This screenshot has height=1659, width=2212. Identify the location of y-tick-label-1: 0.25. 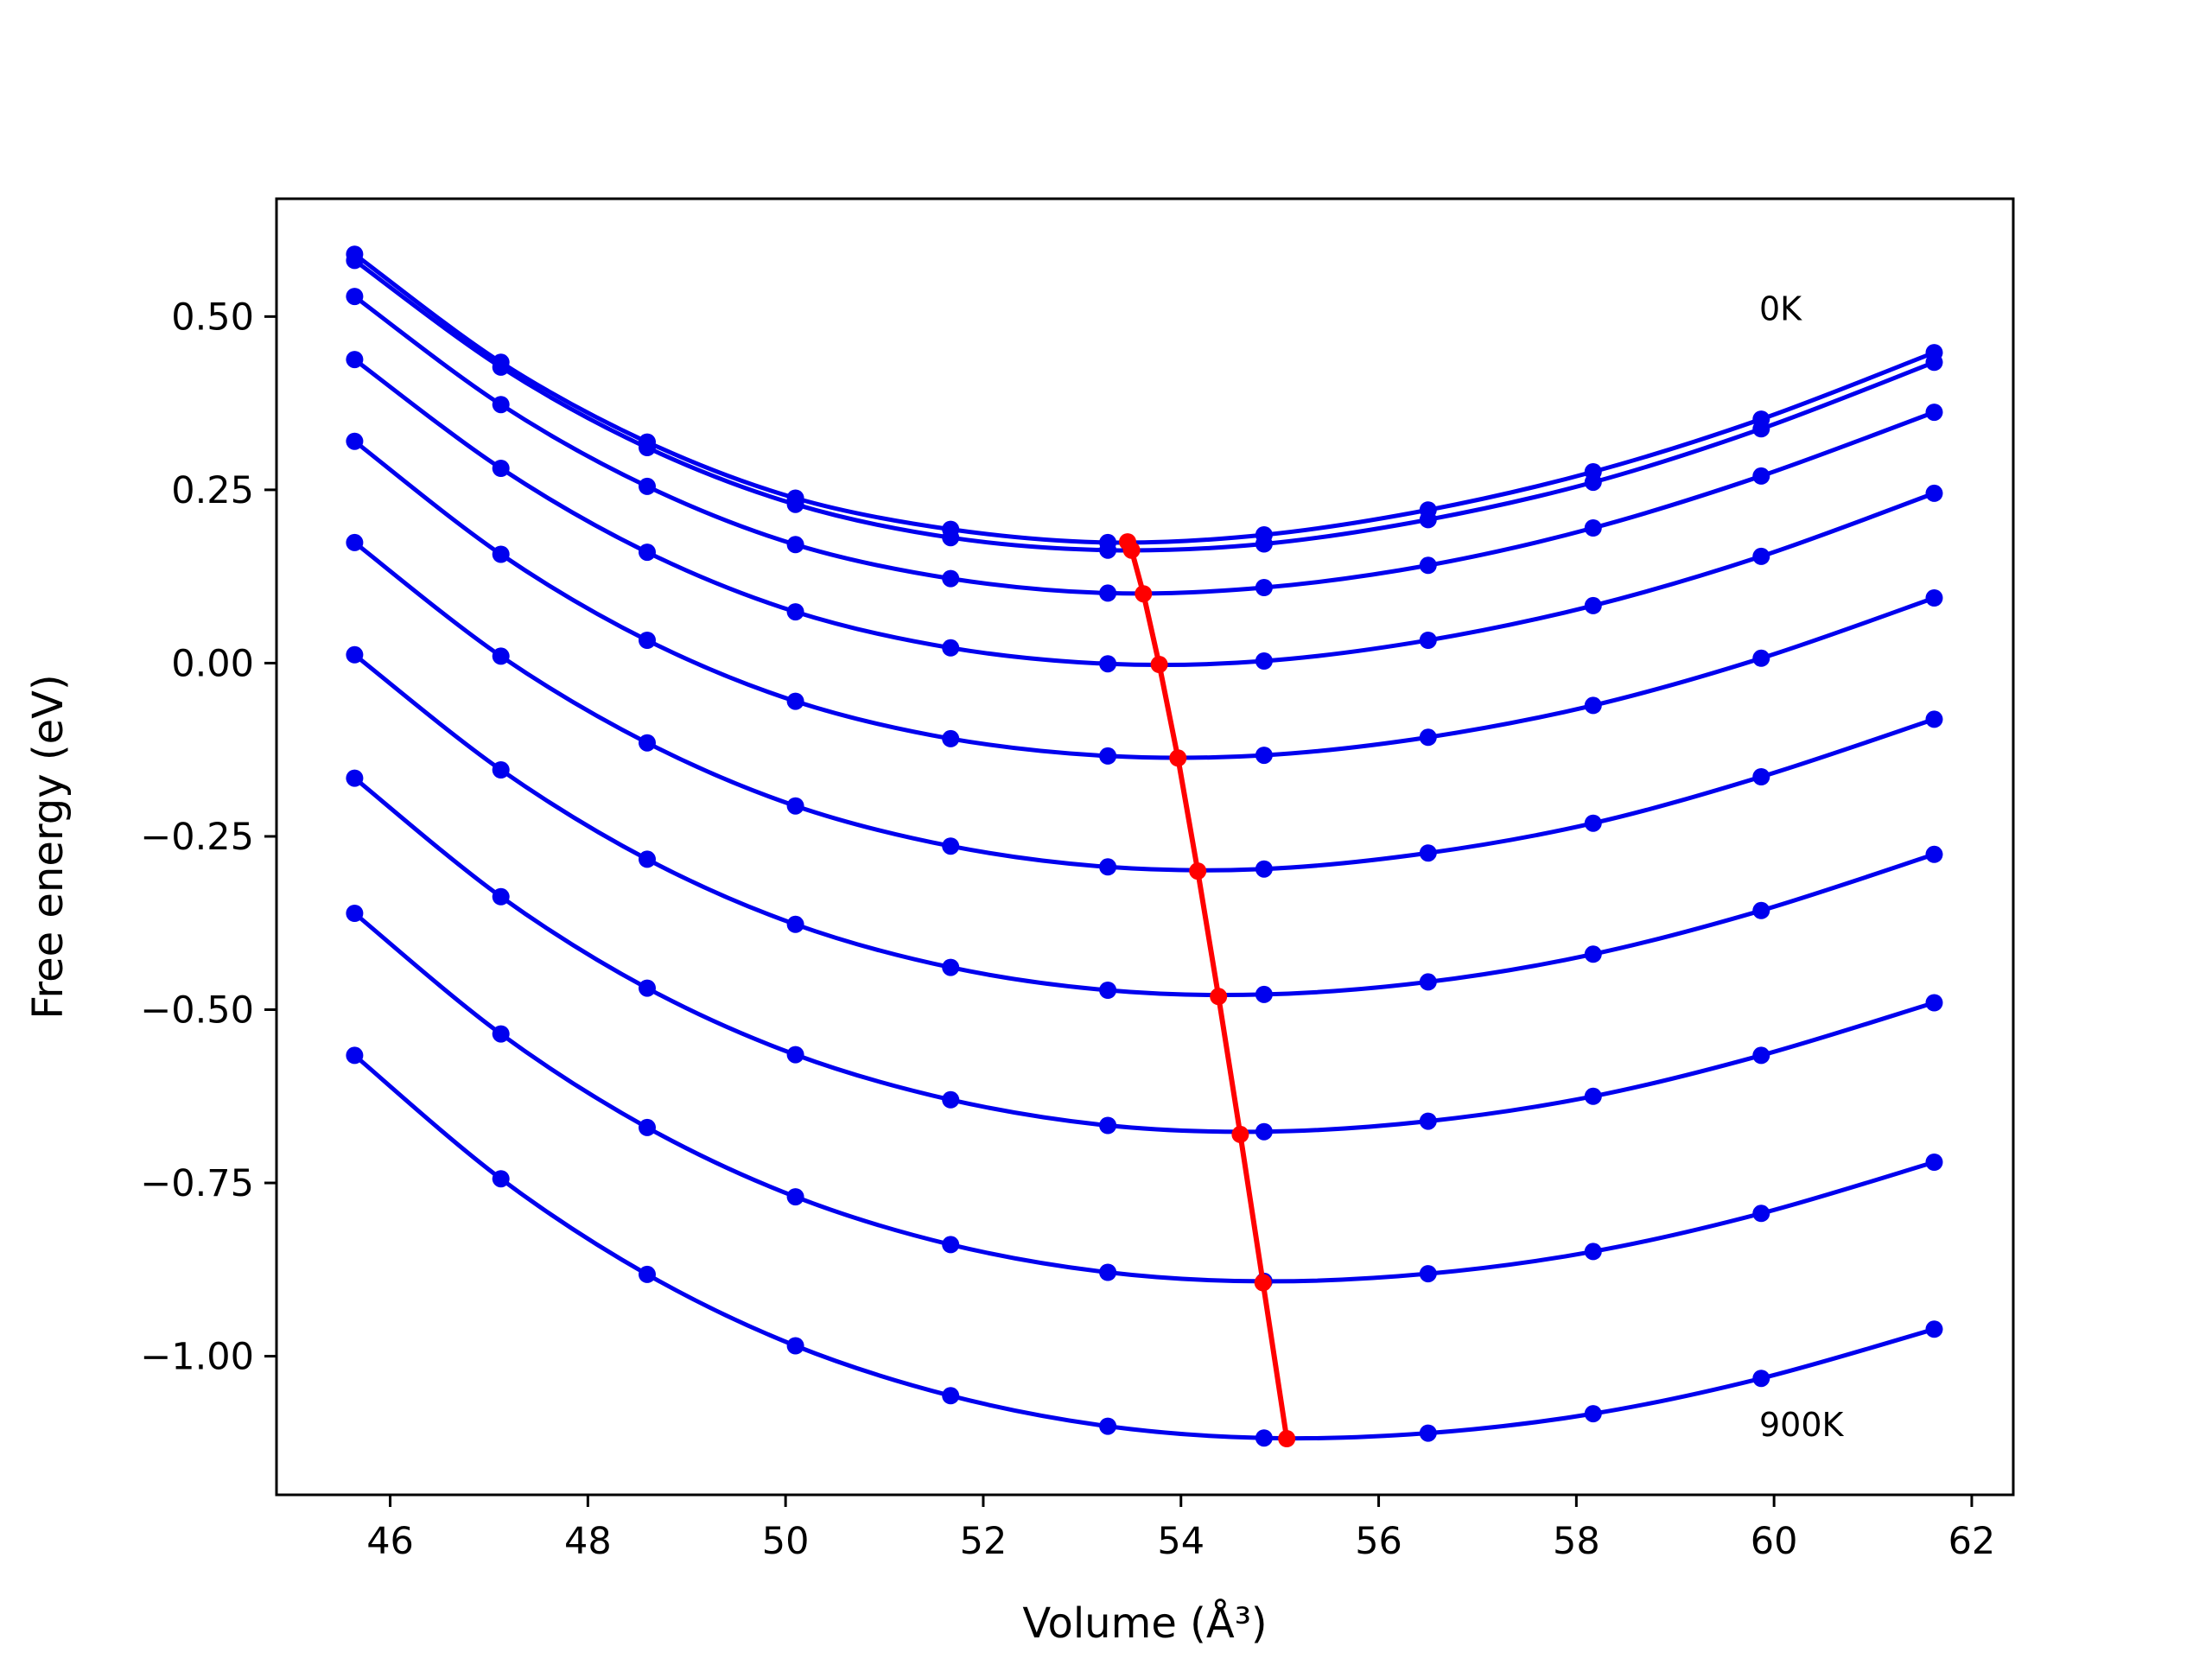
(212, 490).